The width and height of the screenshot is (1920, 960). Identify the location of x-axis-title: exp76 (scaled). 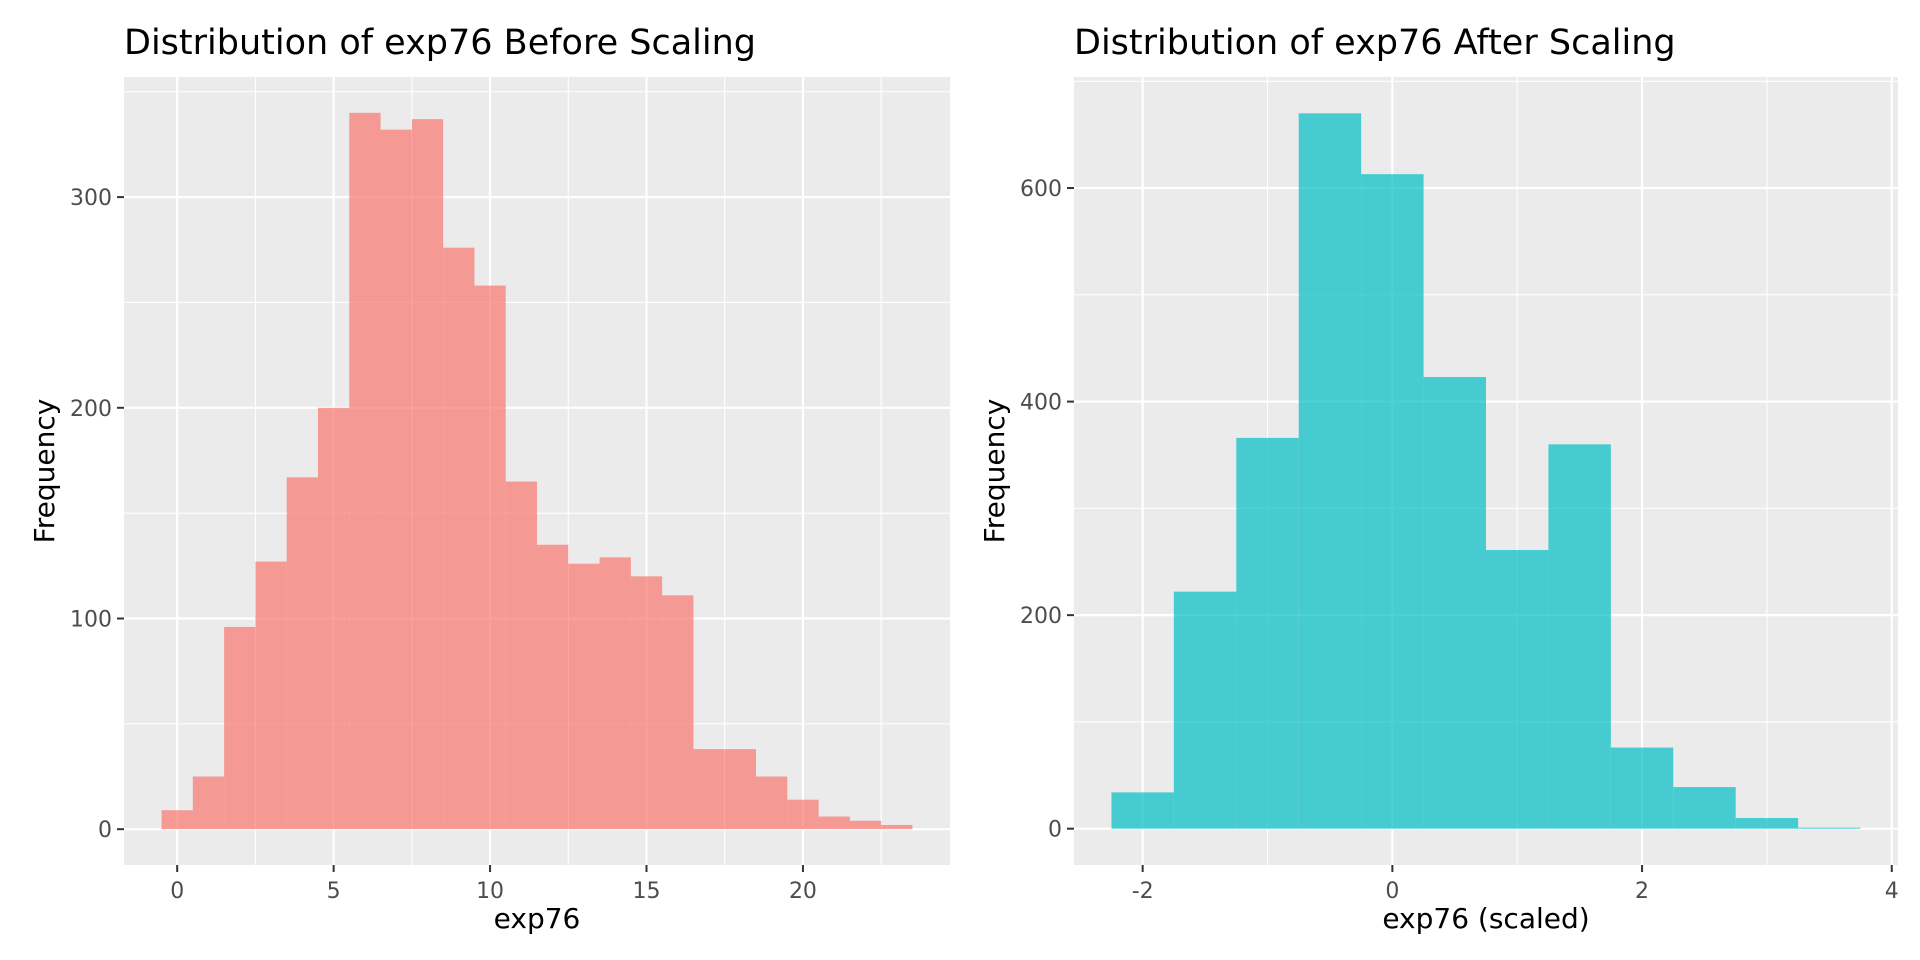
(1485, 918).